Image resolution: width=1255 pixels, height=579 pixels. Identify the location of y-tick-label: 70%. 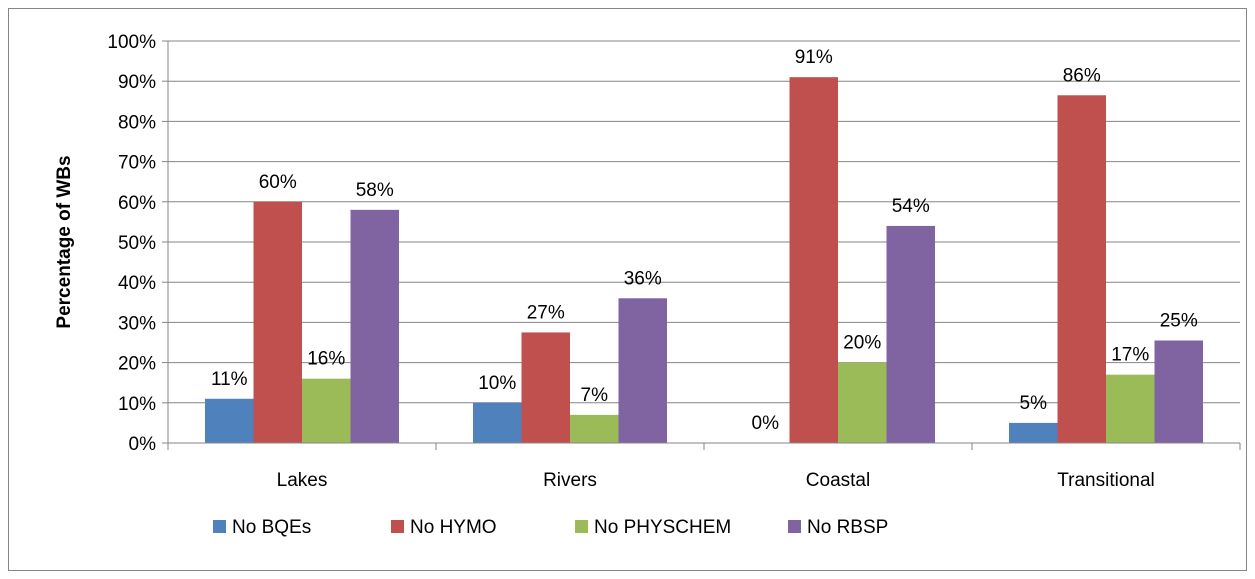
(137, 163).